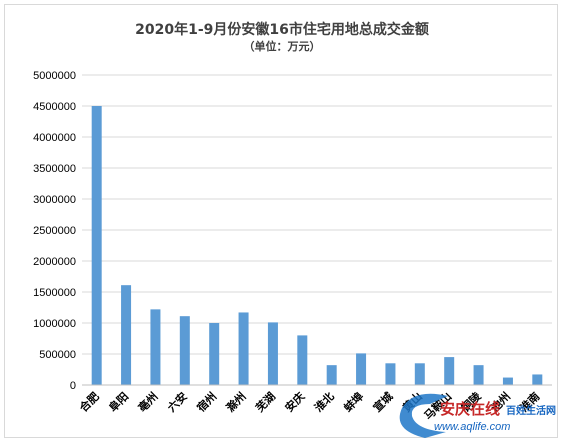 The image size is (564, 443). I want to click on watermark-logo-icon, so click(423, 415).